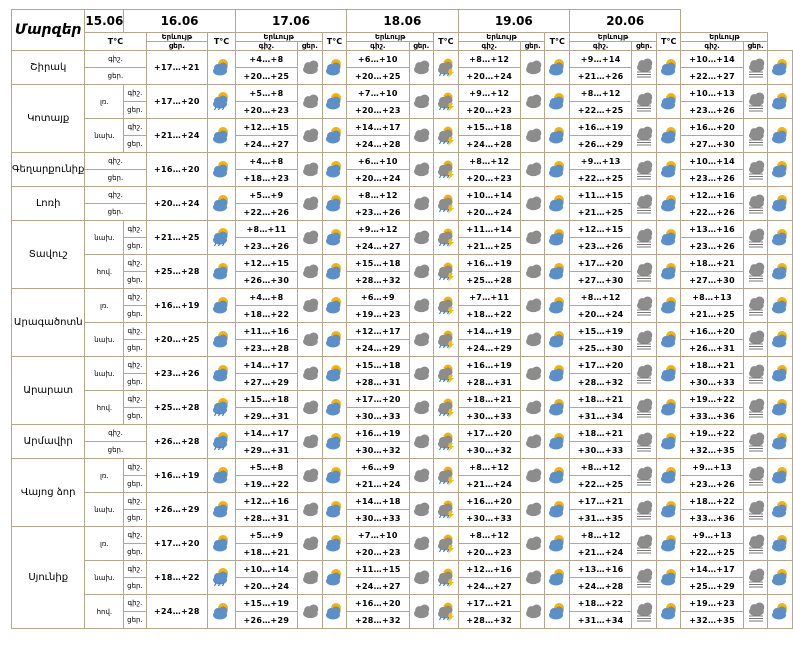 The image size is (793, 663). I want to click on visual-col-header: Երևույթ, so click(390, 37).